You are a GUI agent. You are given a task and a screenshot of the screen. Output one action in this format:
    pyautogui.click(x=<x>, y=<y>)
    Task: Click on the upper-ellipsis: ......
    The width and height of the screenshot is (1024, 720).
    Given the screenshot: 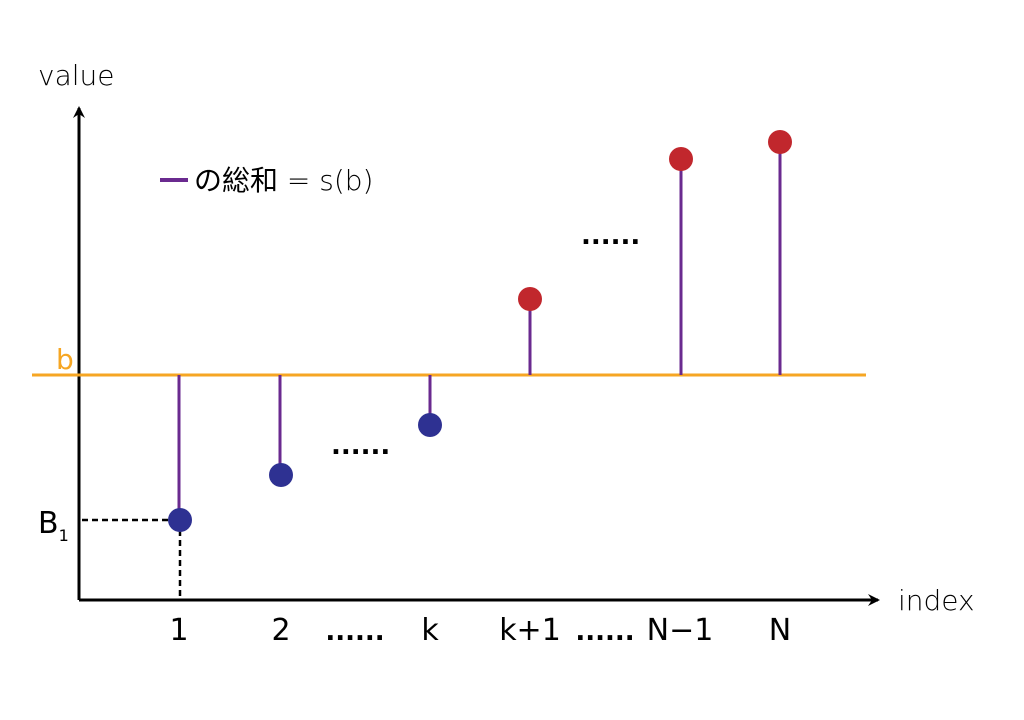 What is the action you would take?
    pyautogui.click(x=610, y=236)
    